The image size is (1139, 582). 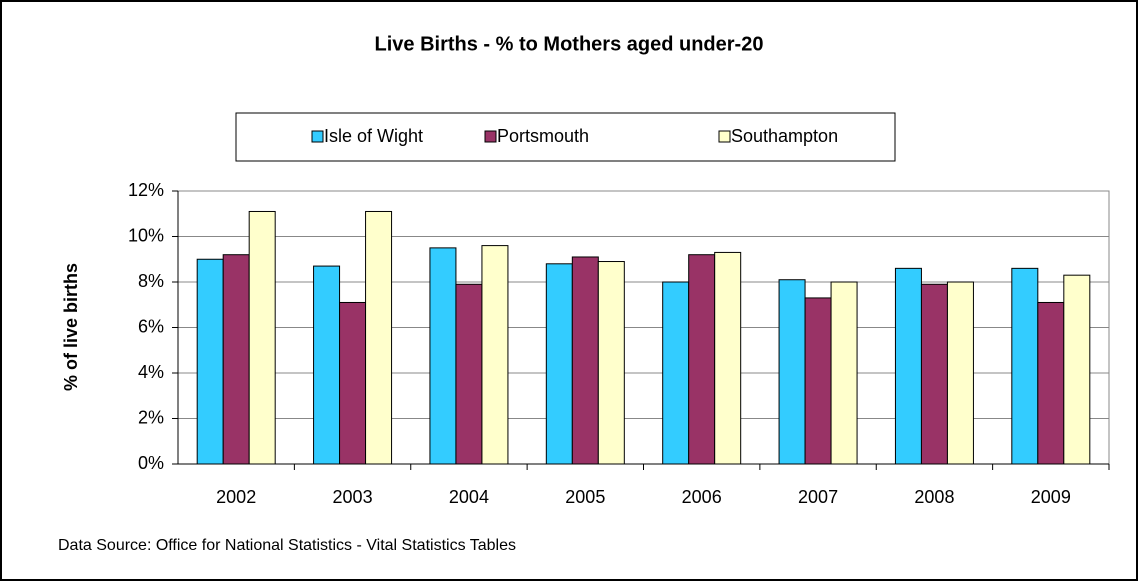 I want to click on chart-title: Live Births - % to Mothers aged under-20, so click(x=569, y=44).